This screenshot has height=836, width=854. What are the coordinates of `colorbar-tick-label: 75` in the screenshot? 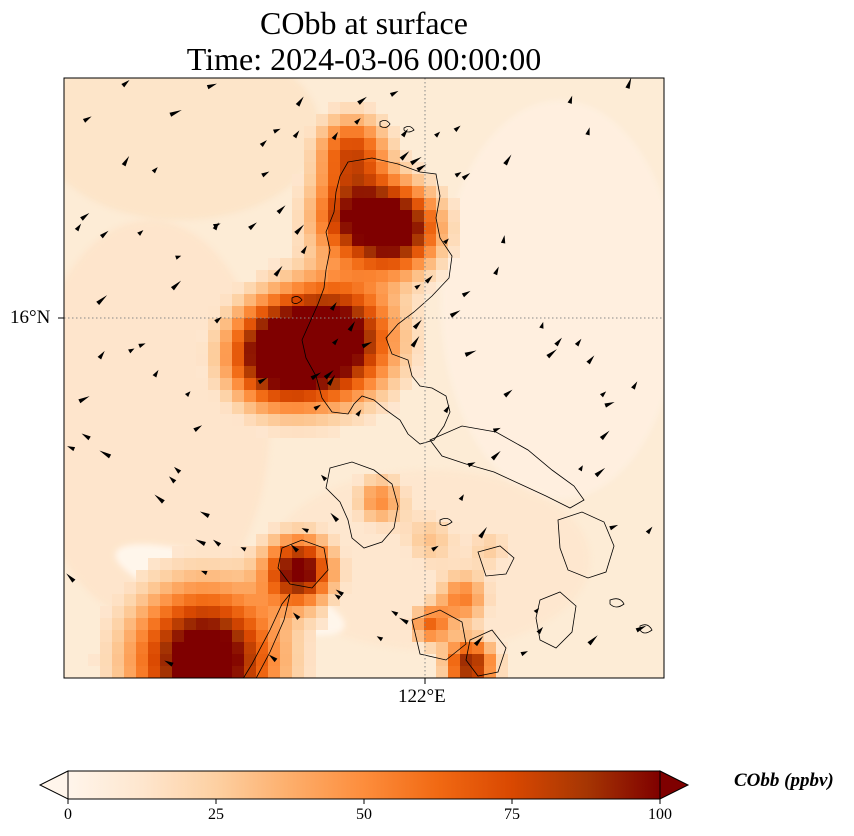 It's located at (512, 814).